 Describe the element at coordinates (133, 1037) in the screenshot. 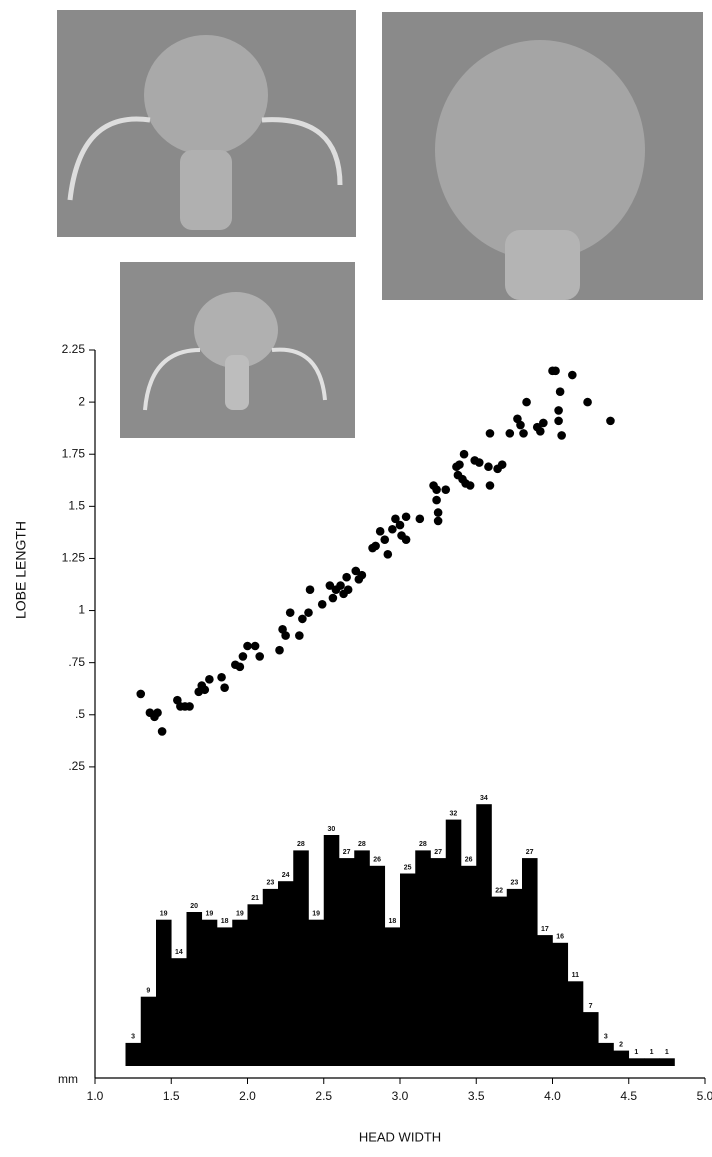

I see `count-label: 3` at that location.